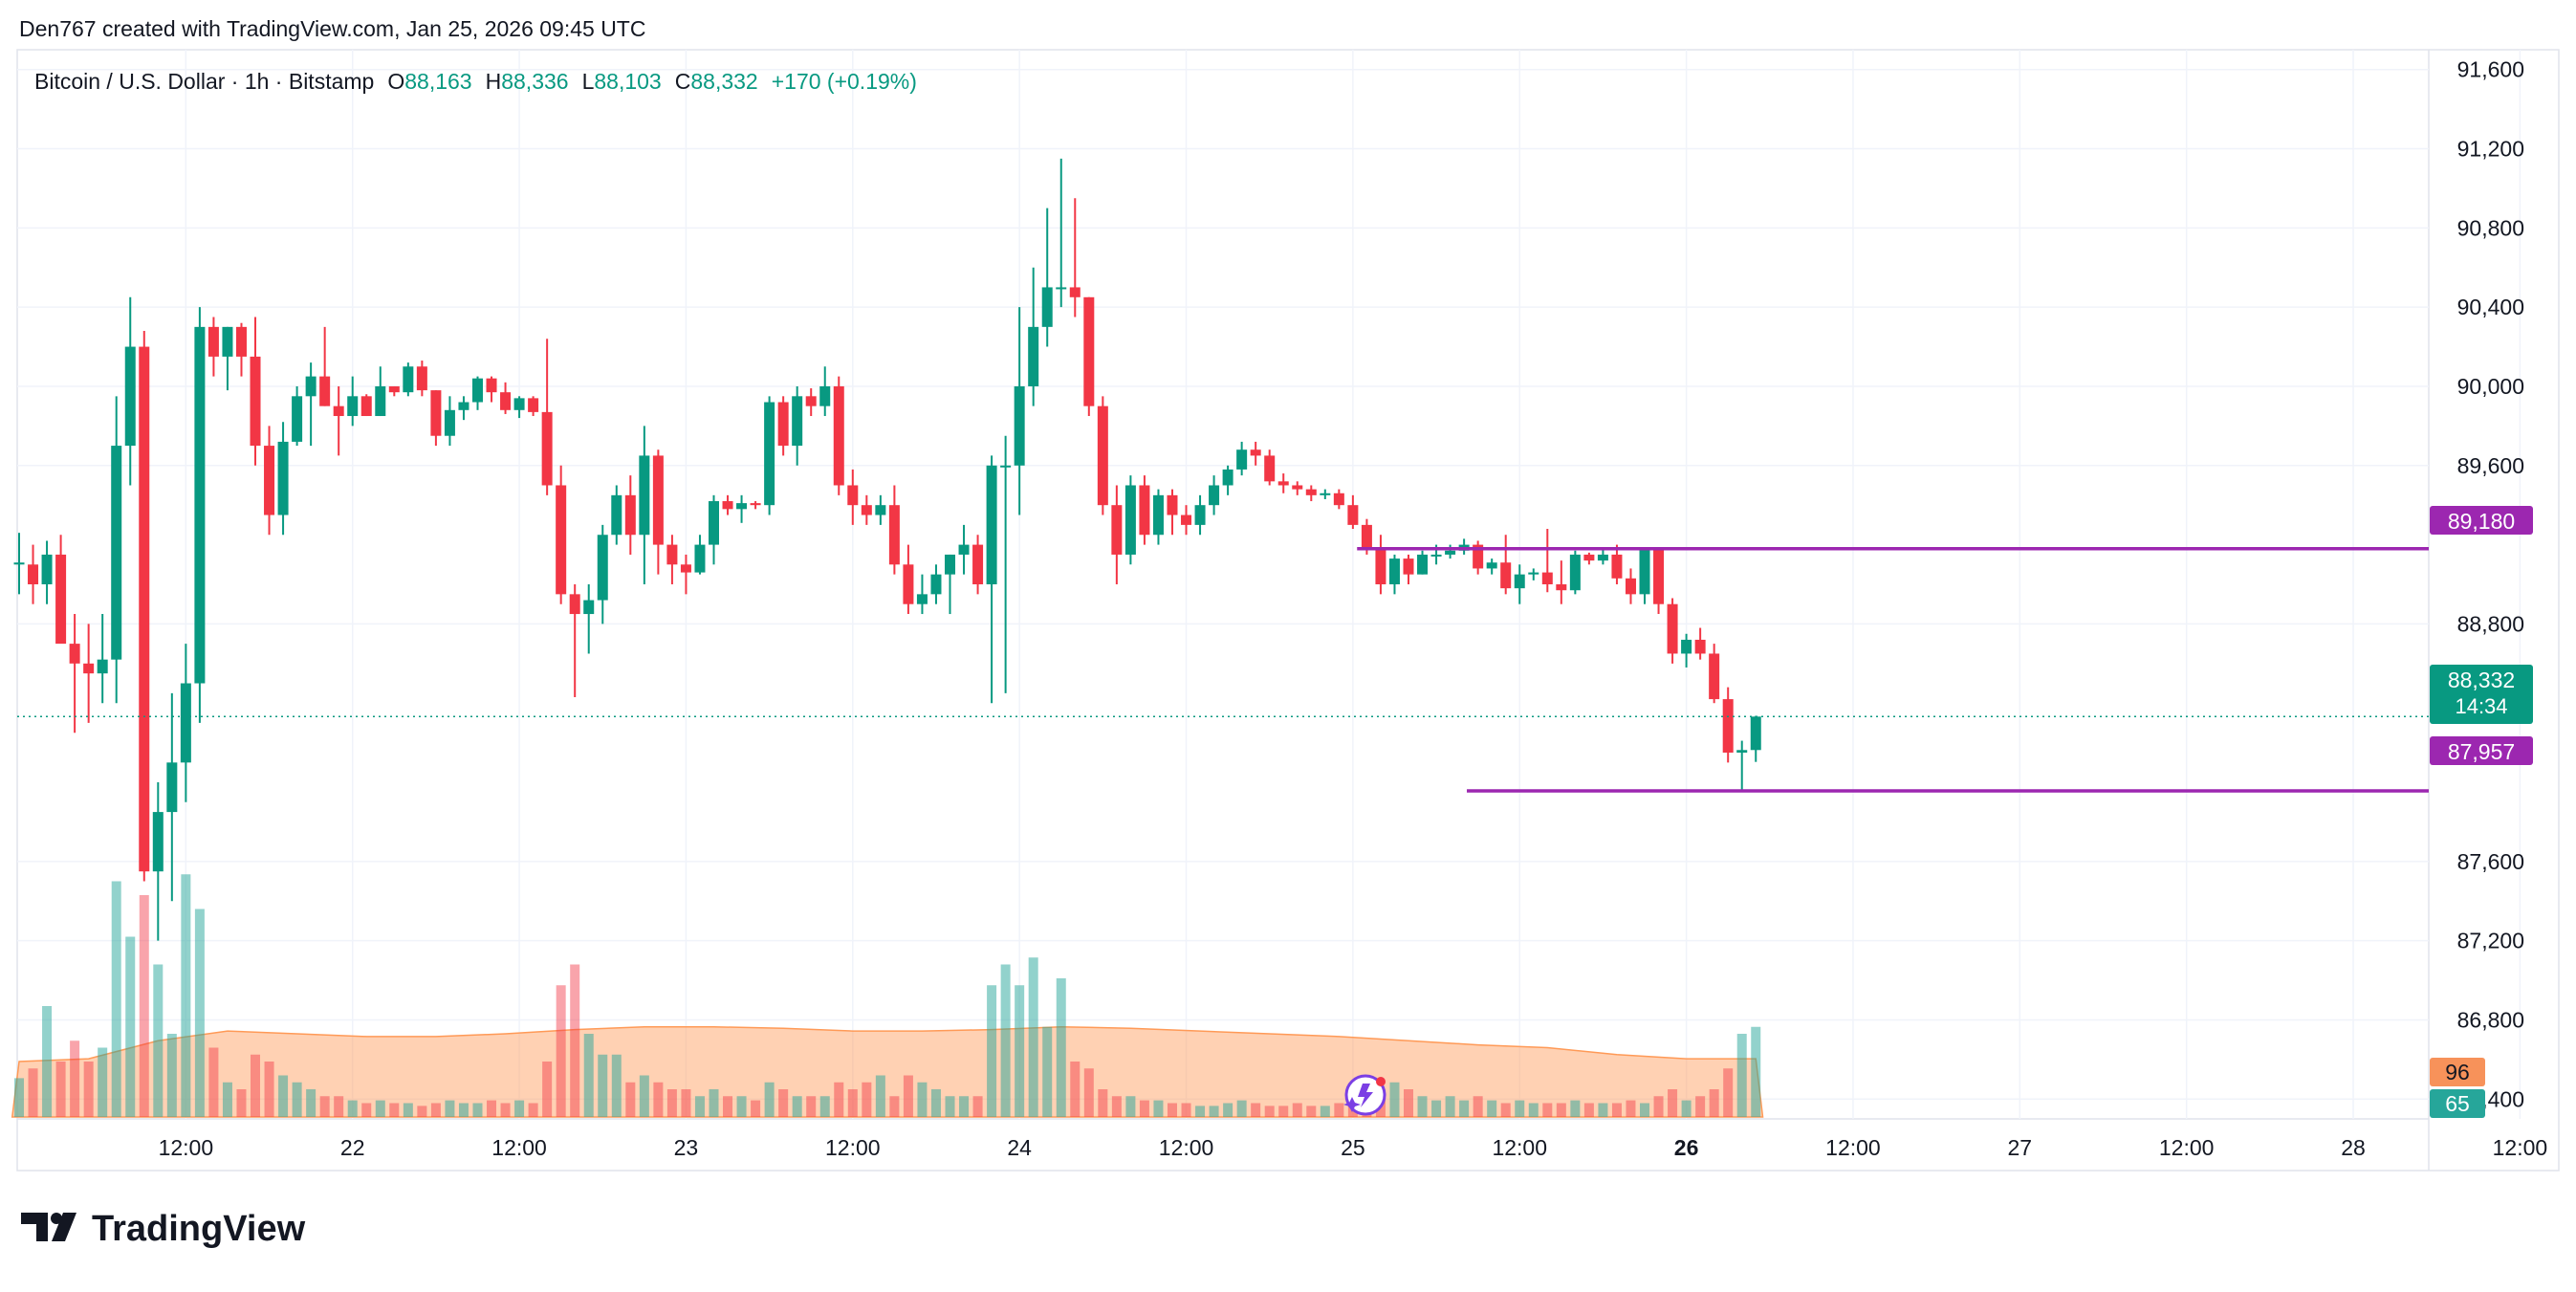  I want to click on time-tick-label: 28, so click(2353, 1148).